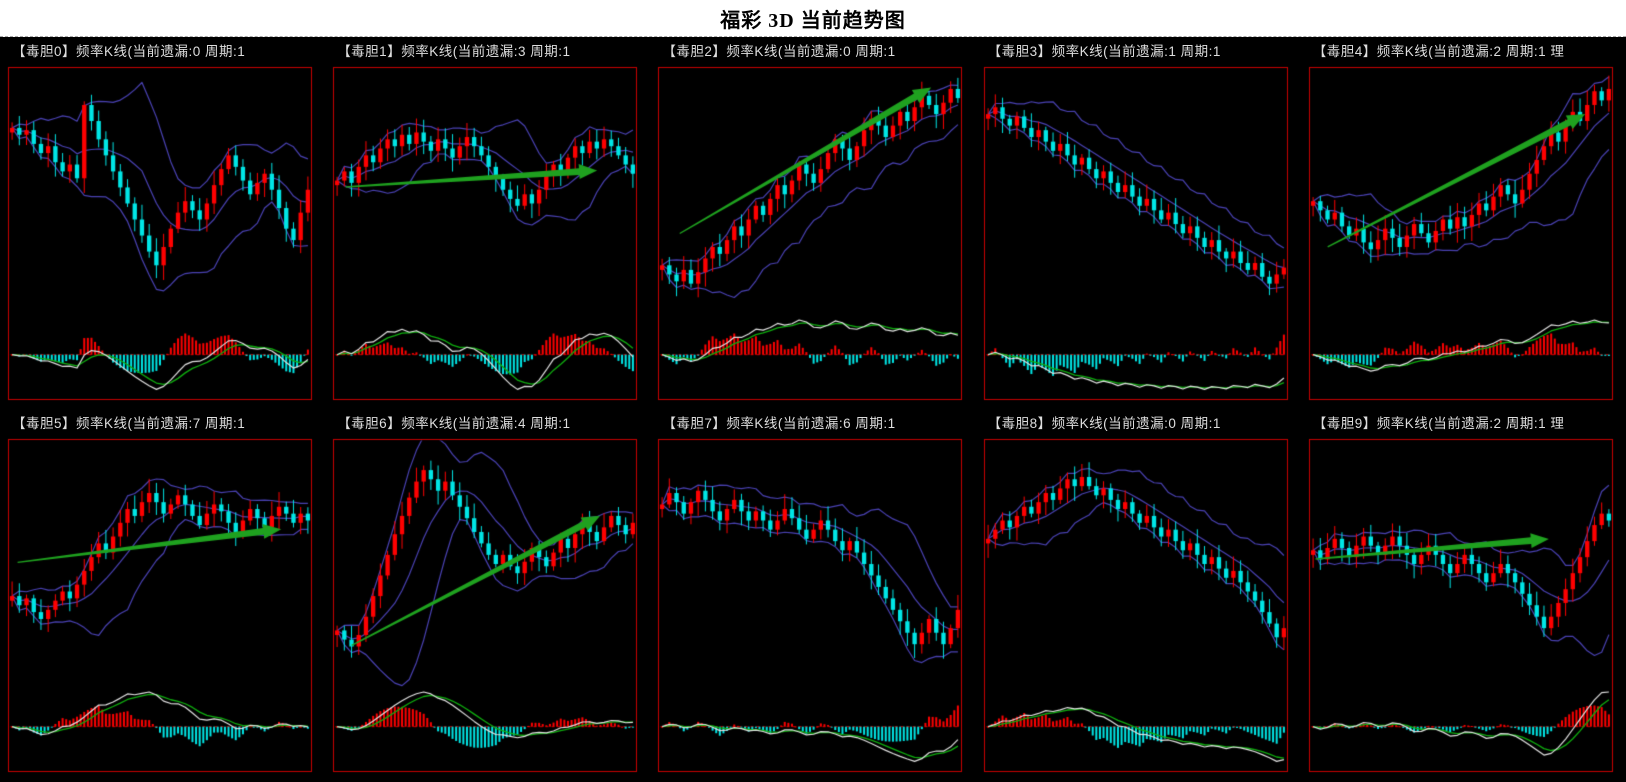 This screenshot has height=782, width=1626. What do you see at coordinates (454, 51) in the screenshot?
I see `panel-title: 【毒胆1】频率K线(当前遗漏:3 周期:1` at bounding box center [454, 51].